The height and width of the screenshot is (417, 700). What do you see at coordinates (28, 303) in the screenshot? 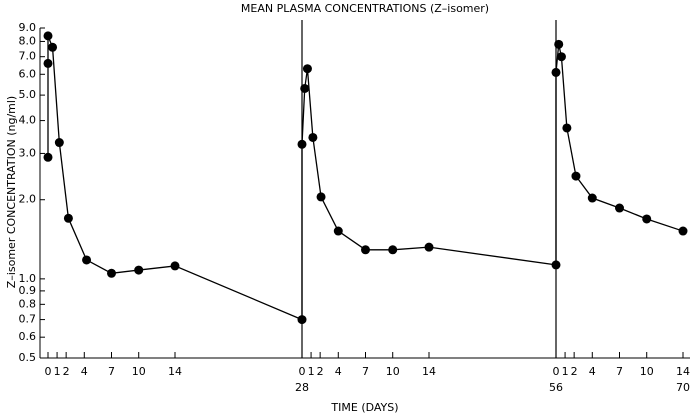
I see `y-tick-label: 0.8` at bounding box center [28, 303].